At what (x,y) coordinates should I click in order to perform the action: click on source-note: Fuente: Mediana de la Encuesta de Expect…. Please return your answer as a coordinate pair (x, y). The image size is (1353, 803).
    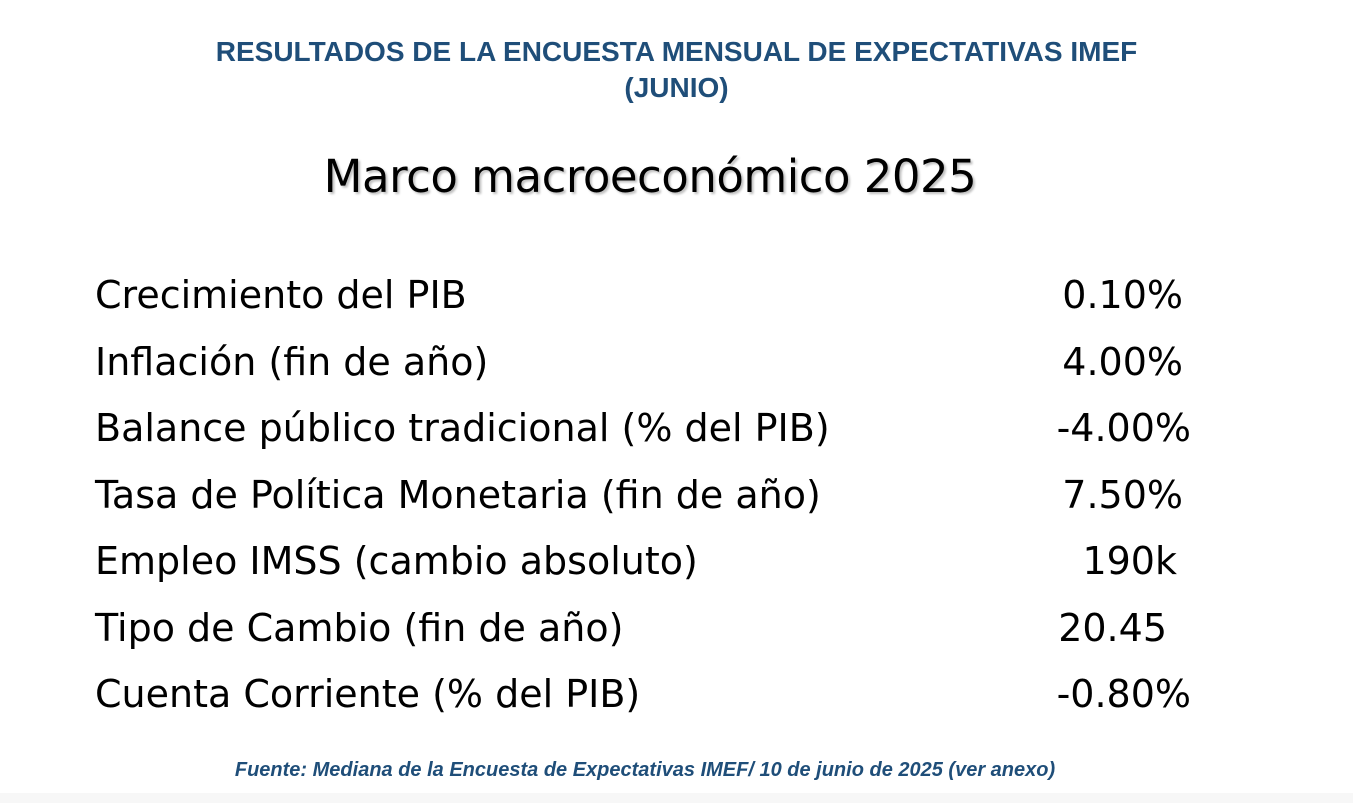
    Looking at the image, I should click on (645, 770).